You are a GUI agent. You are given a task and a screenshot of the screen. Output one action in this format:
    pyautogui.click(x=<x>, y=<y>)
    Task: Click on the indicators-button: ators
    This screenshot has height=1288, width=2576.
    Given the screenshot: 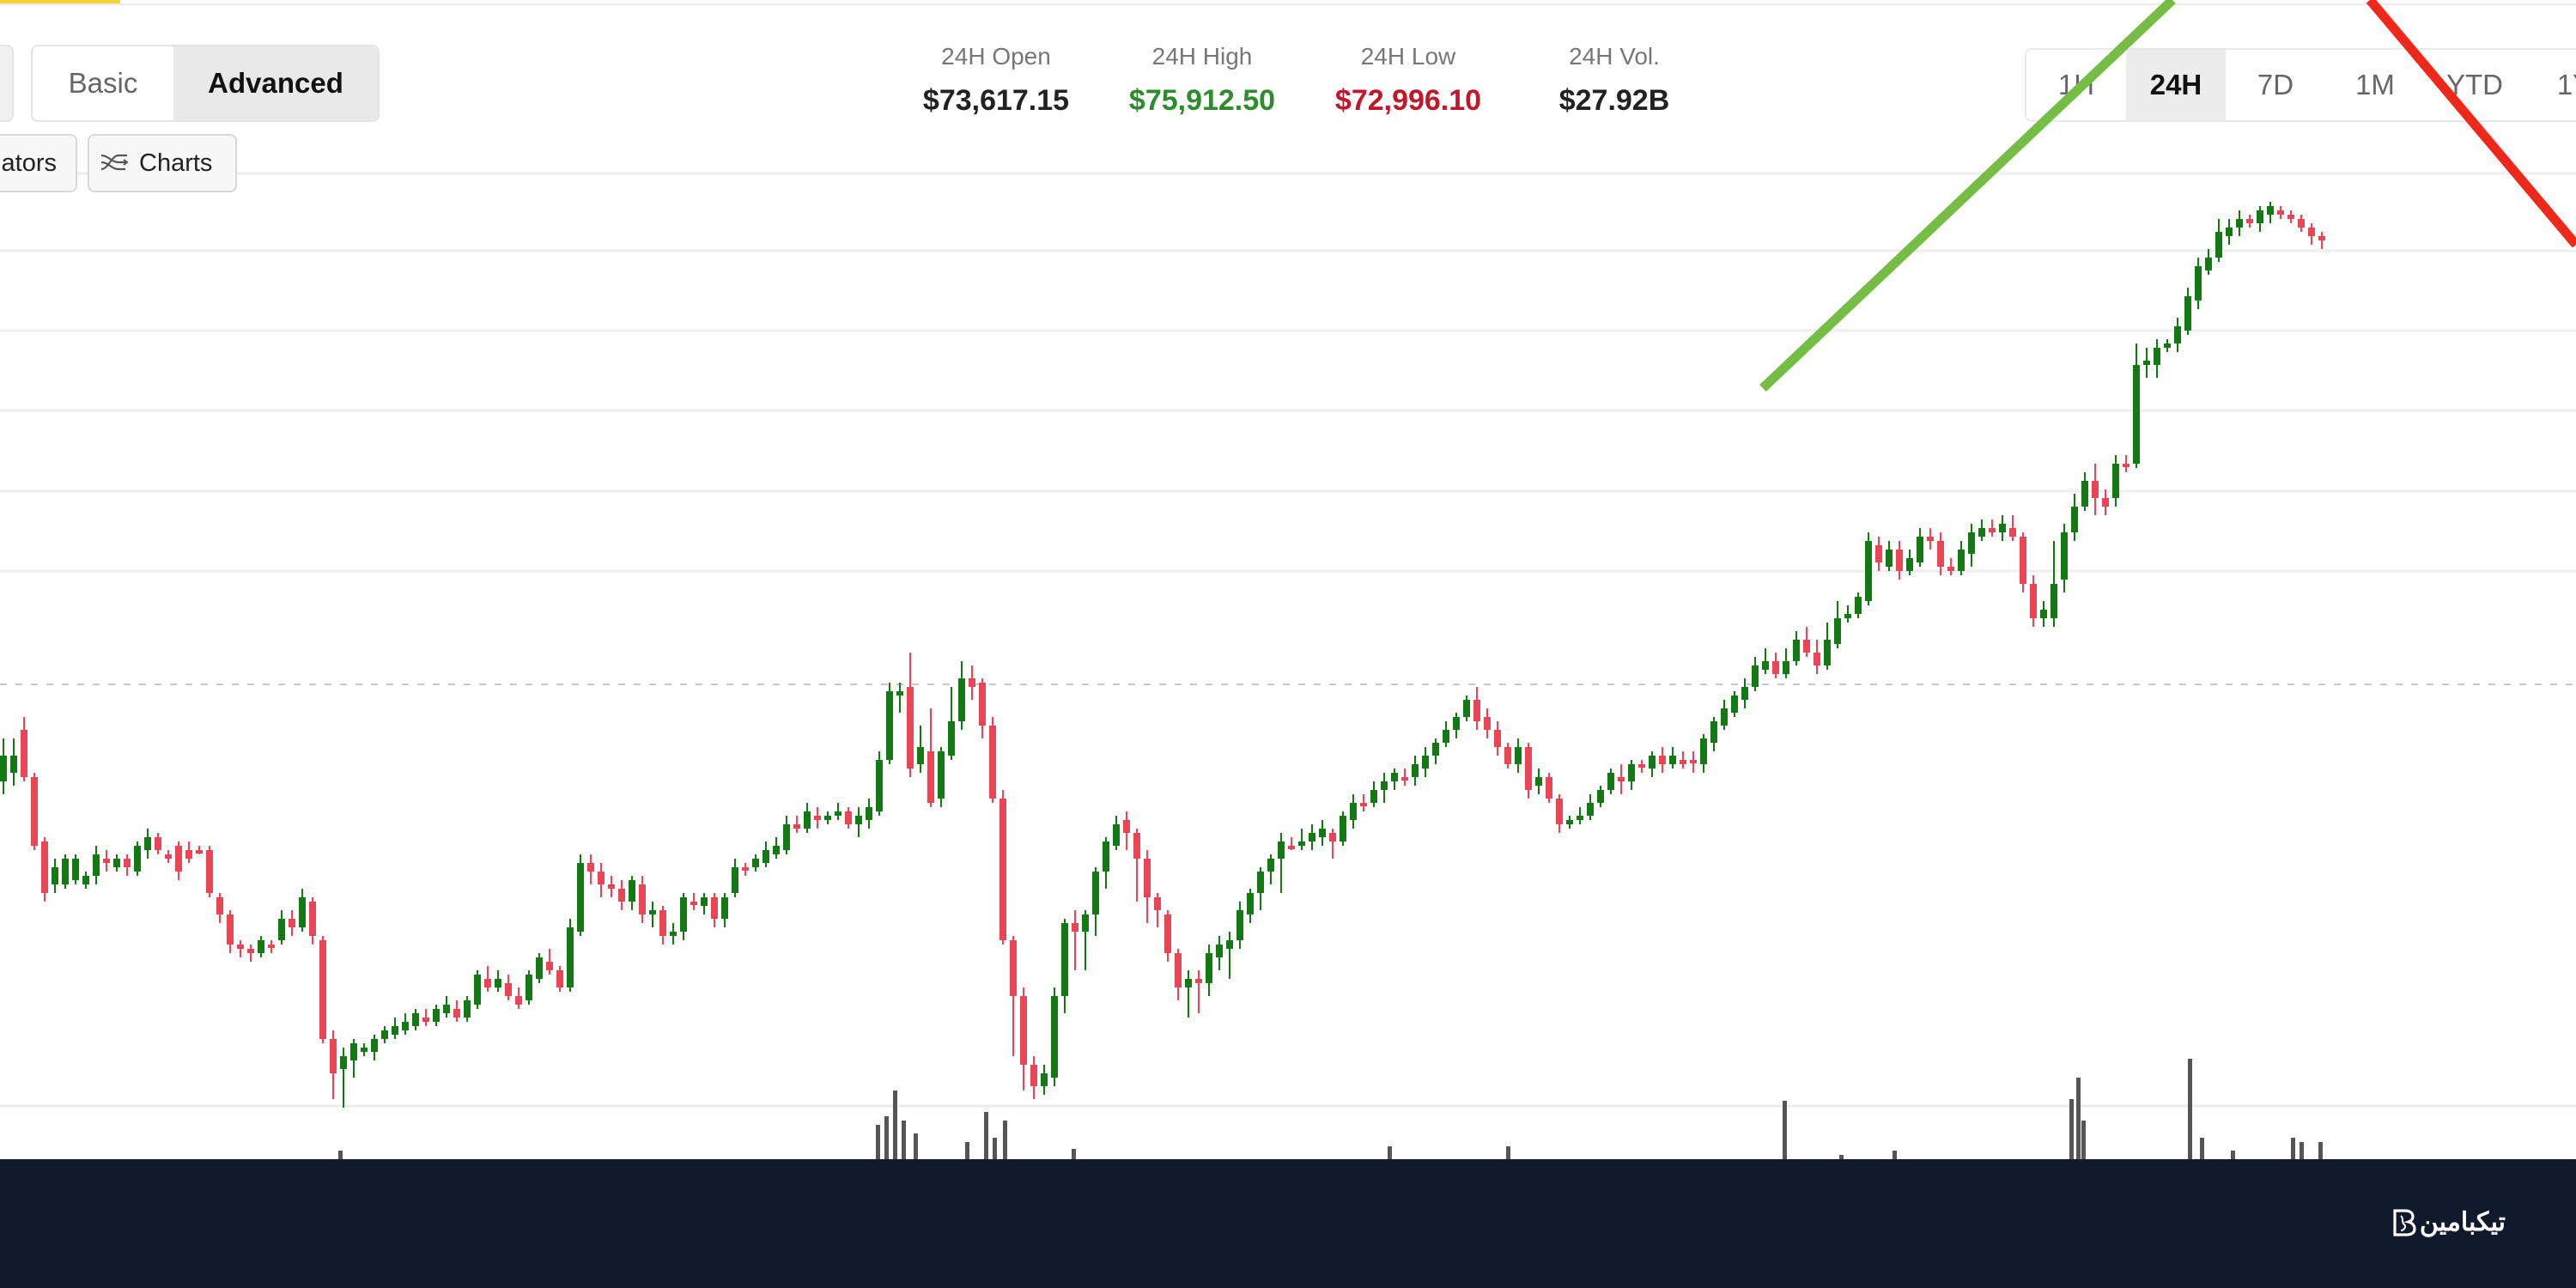 What is the action you would take?
    pyautogui.click(x=38, y=163)
    